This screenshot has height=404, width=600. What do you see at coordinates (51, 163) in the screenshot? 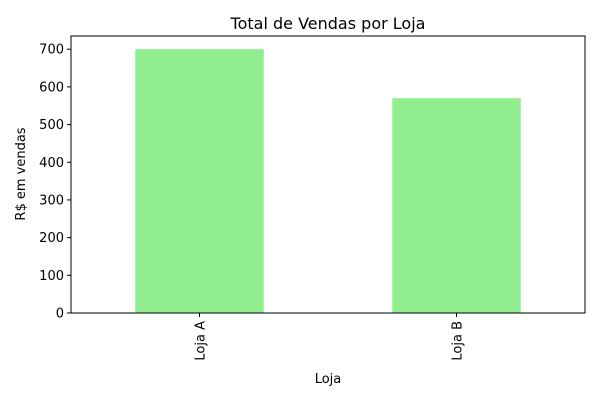
I see `y-tick-label: 400` at bounding box center [51, 163].